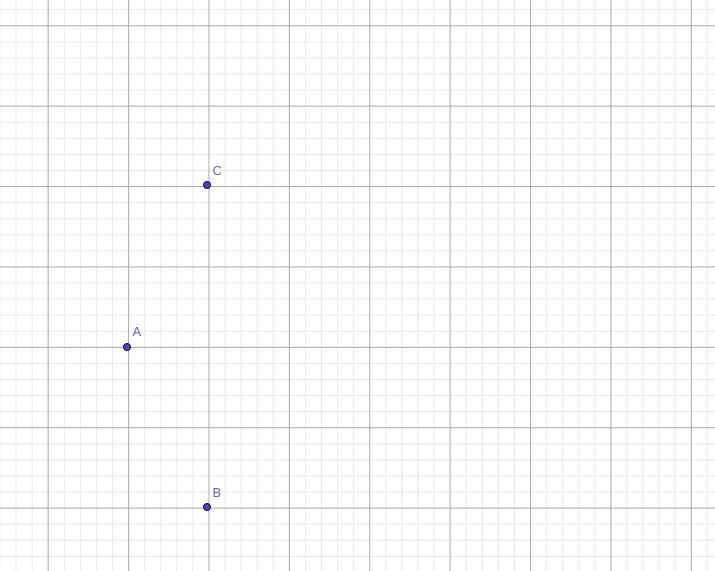 This screenshot has width=715, height=571. Describe the element at coordinates (207, 185) in the screenshot. I see `point-C-marker` at that location.